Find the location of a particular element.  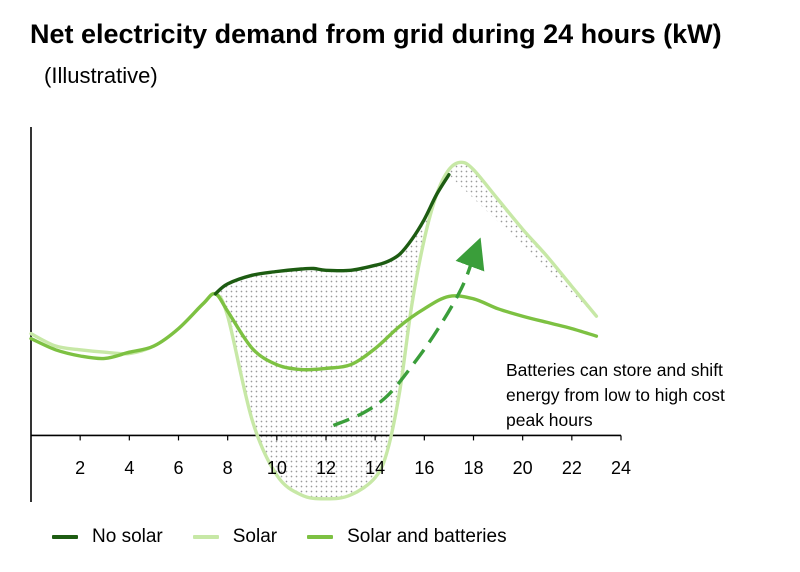

x-tick-label-14: 14 is located at coordinates (375, 468).